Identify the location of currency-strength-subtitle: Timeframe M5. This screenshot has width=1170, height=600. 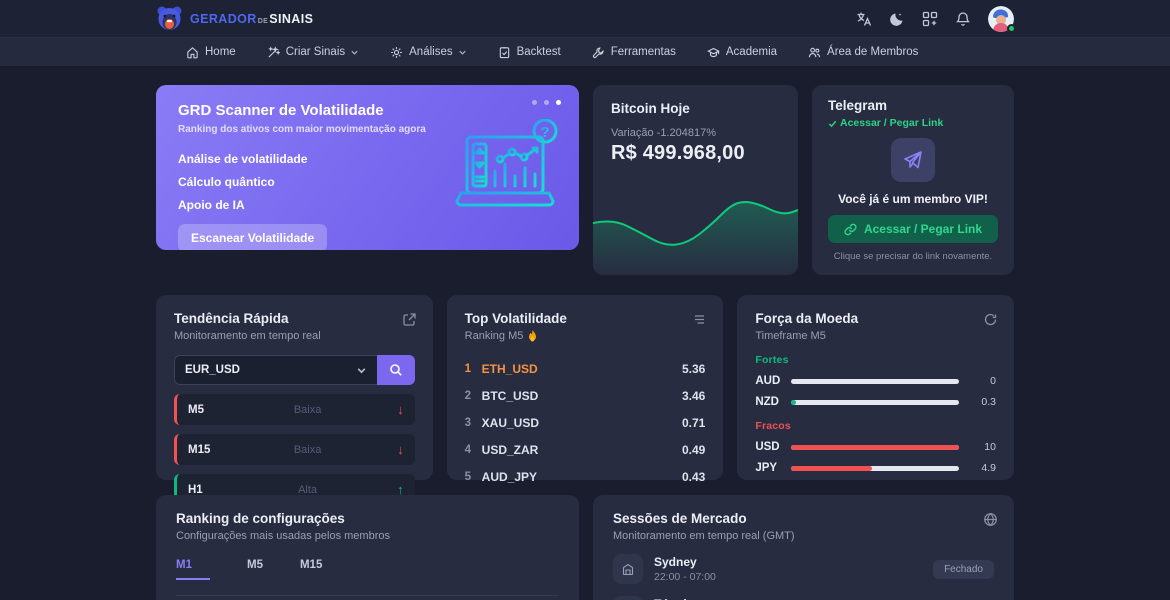
(790, 336).